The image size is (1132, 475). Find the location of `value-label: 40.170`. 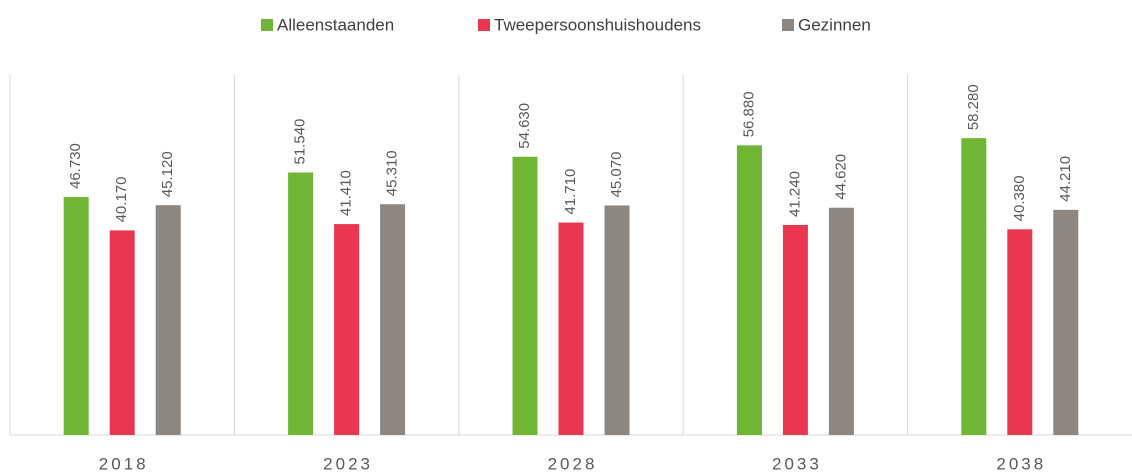

value-label: 40.170 is located at coordinates (121, 200).